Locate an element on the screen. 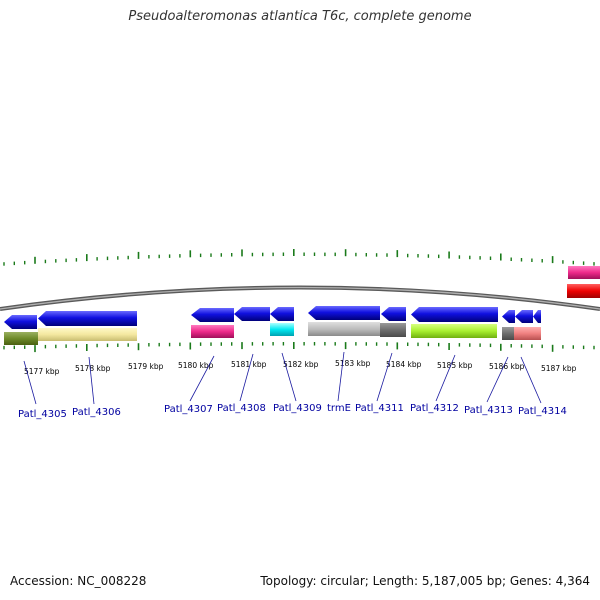  gene-arrows is located at coordinates (272, 317).